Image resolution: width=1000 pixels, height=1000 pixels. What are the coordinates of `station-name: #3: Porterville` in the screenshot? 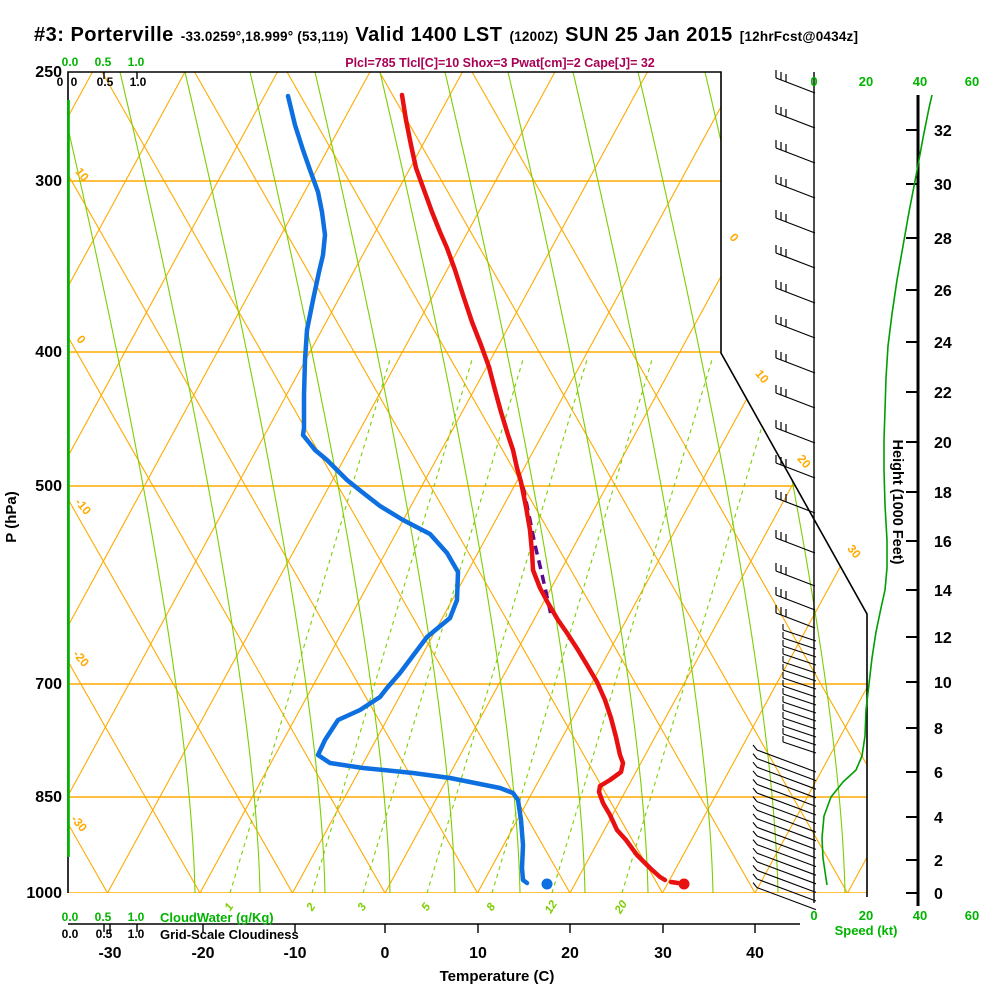 It's located at (104, 35).